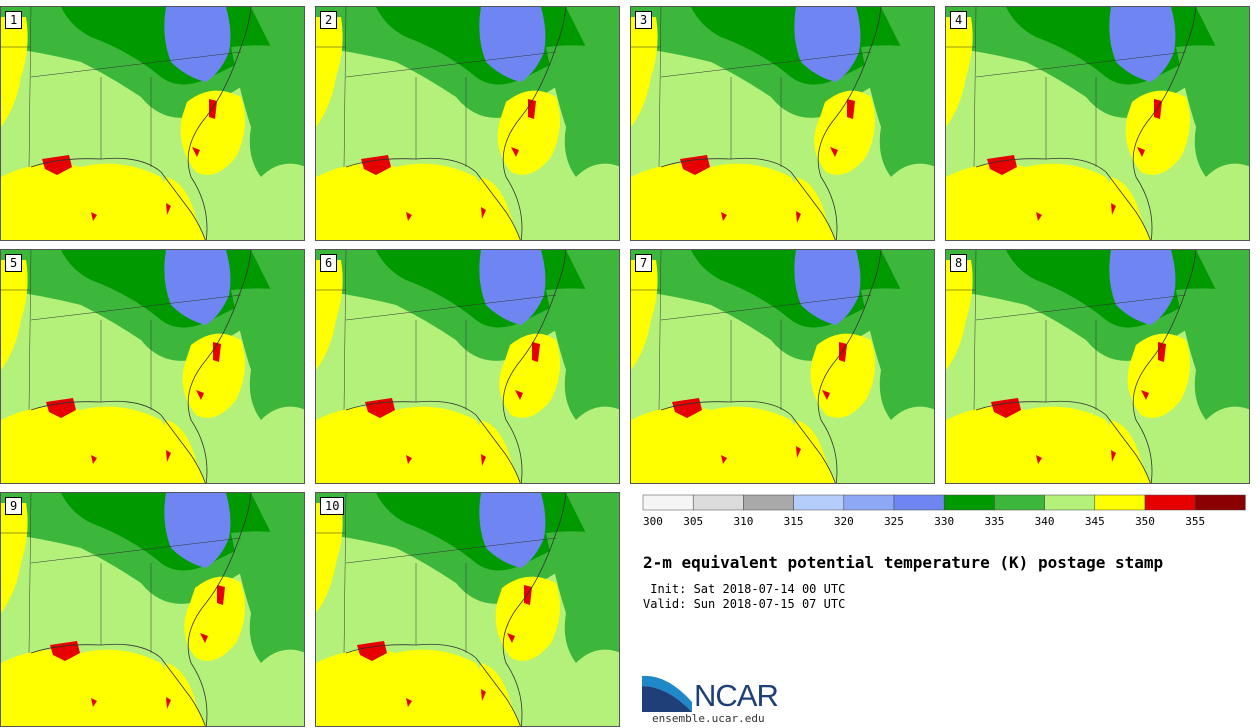 Image resolution: width=1260 pixels, height=728 pixels. What do you see at coordinates (14, 20) in the screenshot?
I see `panel-label: 1` at bounding box center [14, 20].